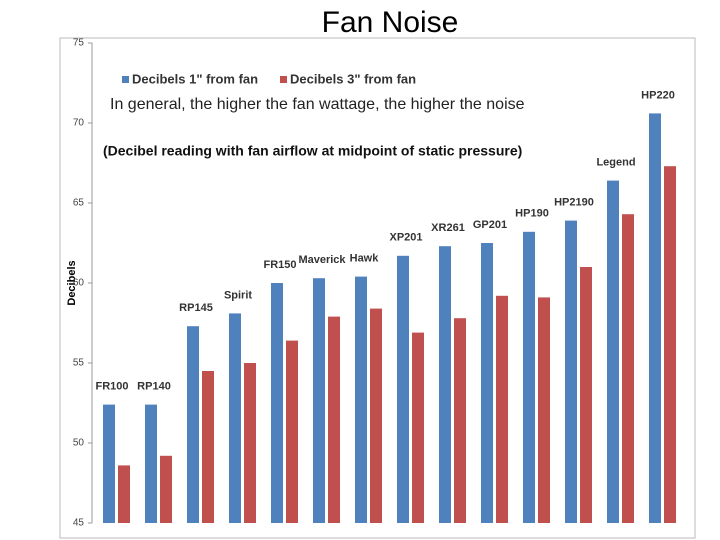  I want to click on category-label: HP190, so click(532, 214).